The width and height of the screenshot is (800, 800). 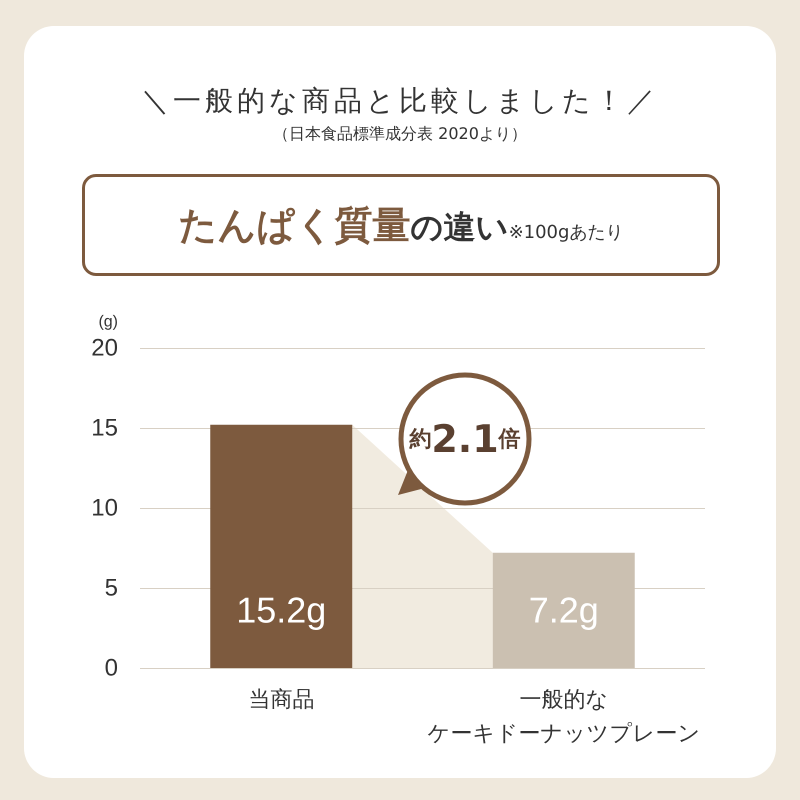 What do you see at coordinates (281, 699) in the screenshot?
I see `x-tick-label: 当商品` at bounding box center [281, 699].